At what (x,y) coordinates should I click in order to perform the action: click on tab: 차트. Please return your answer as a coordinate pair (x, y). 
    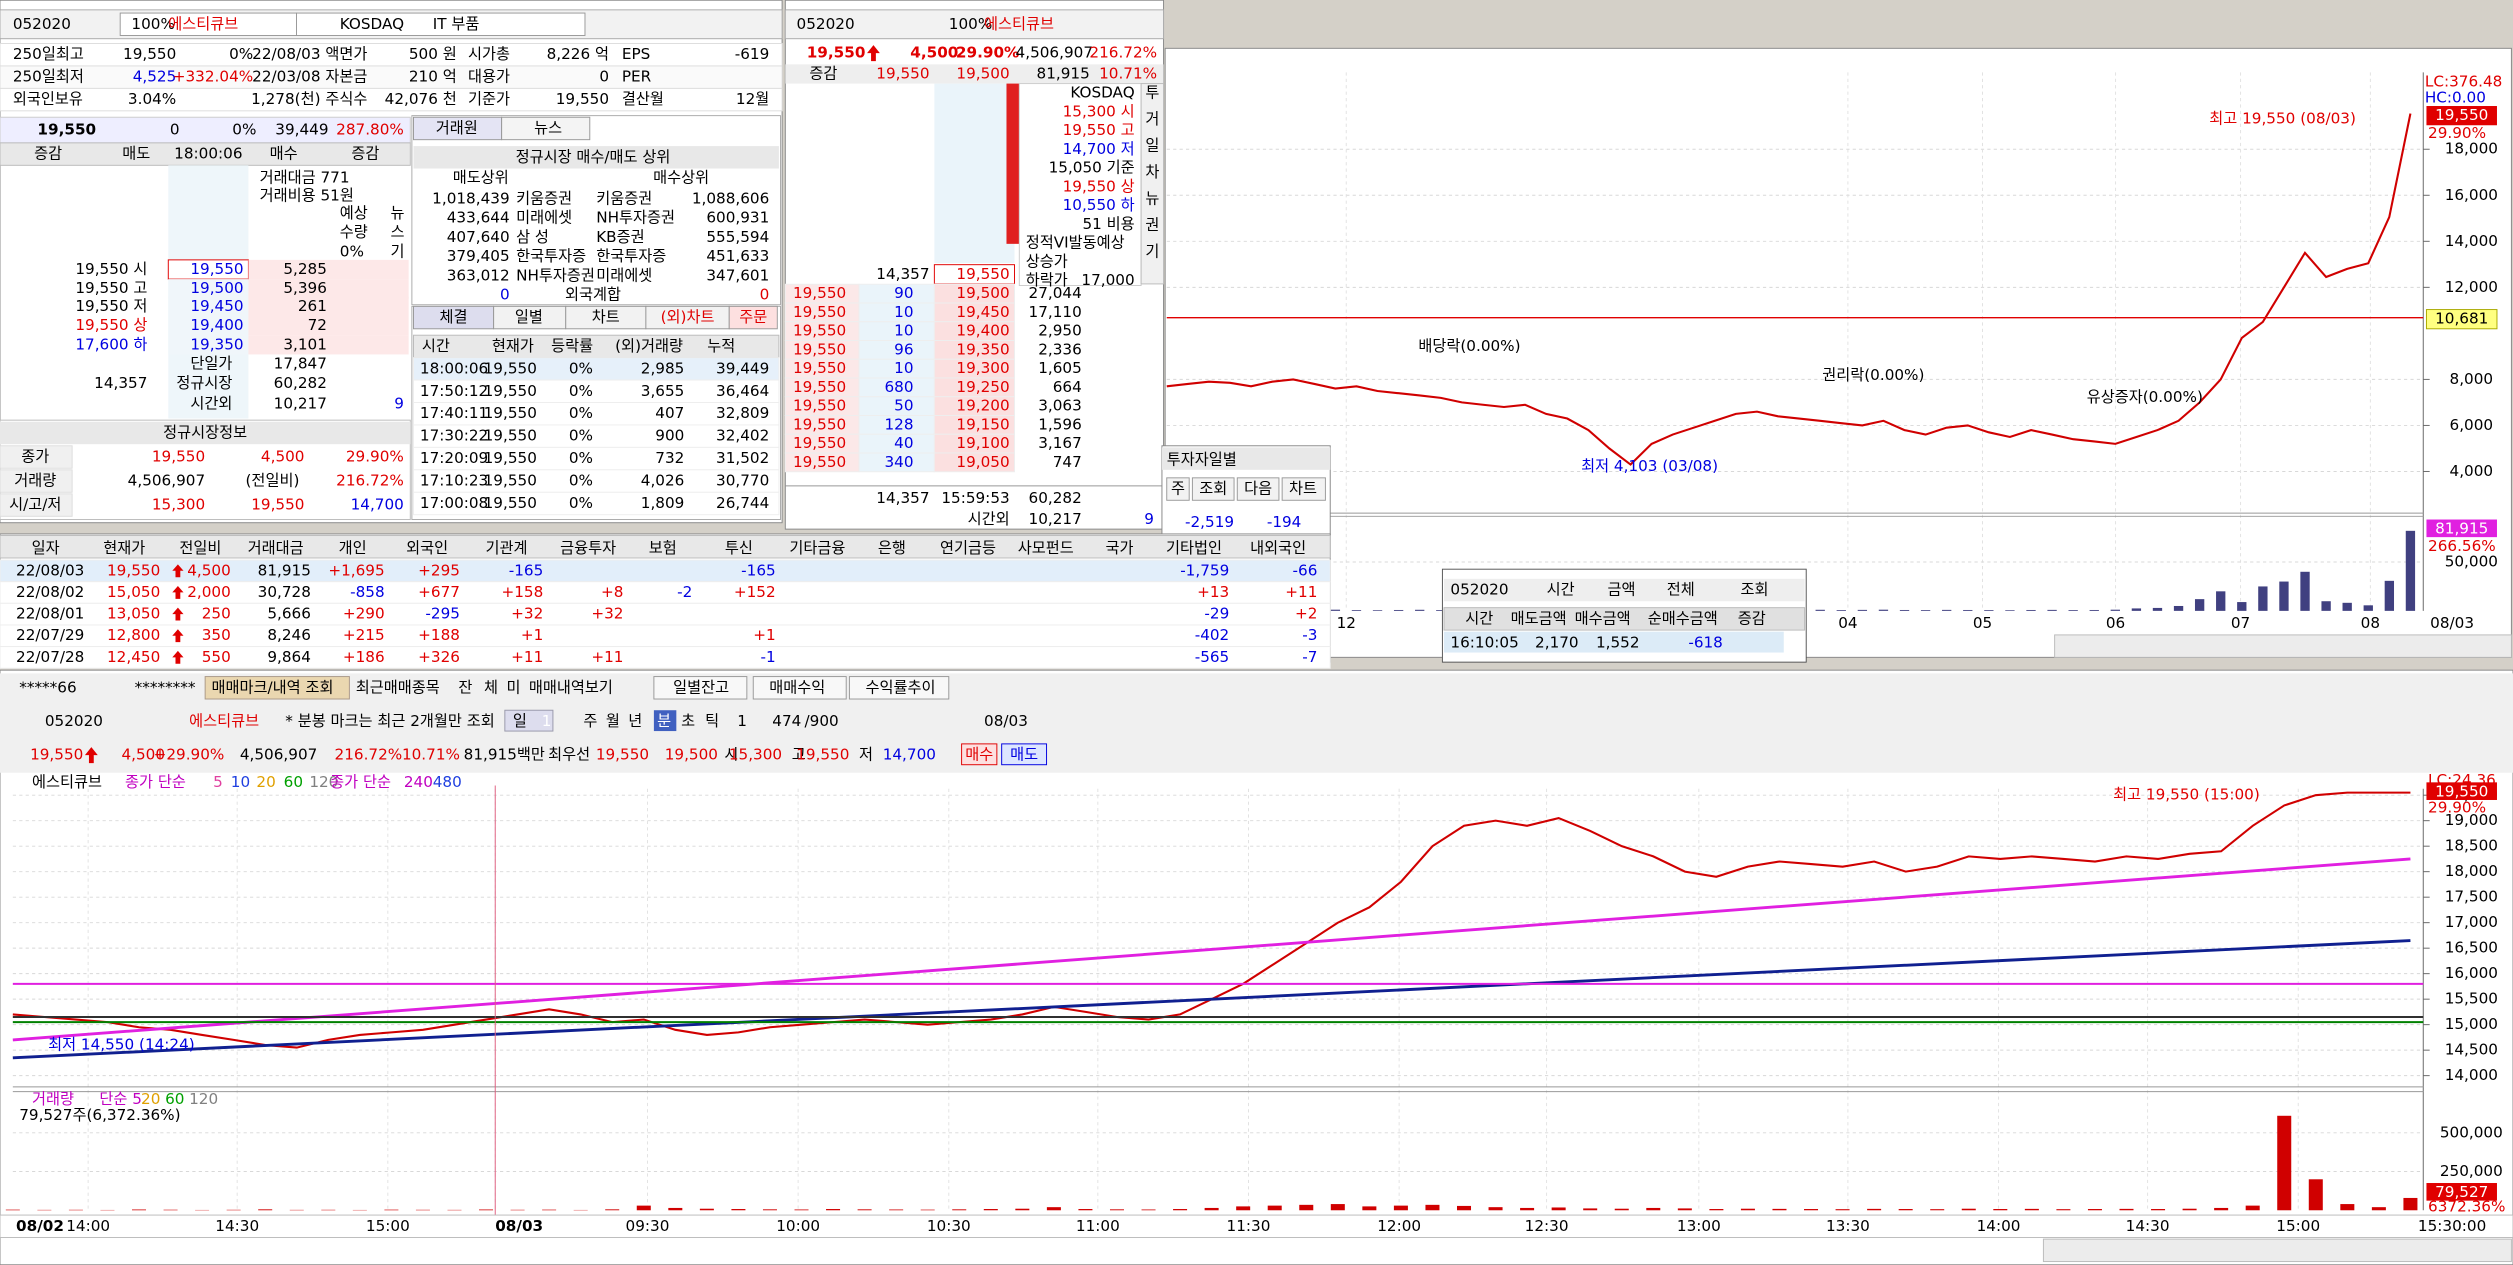
    Looking at the image, I should click on (606, 317).